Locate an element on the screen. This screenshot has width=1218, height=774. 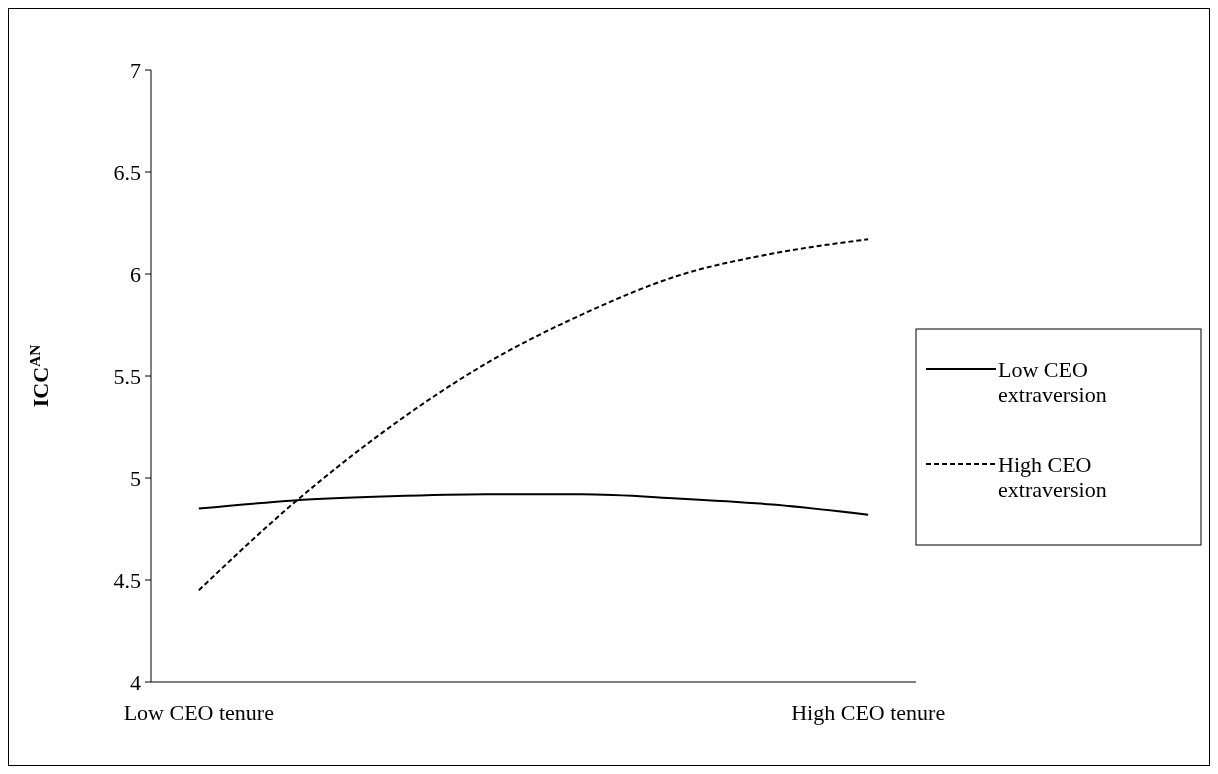
x-tick-label: Low CEO tenure is located at coordinates (198, 712).